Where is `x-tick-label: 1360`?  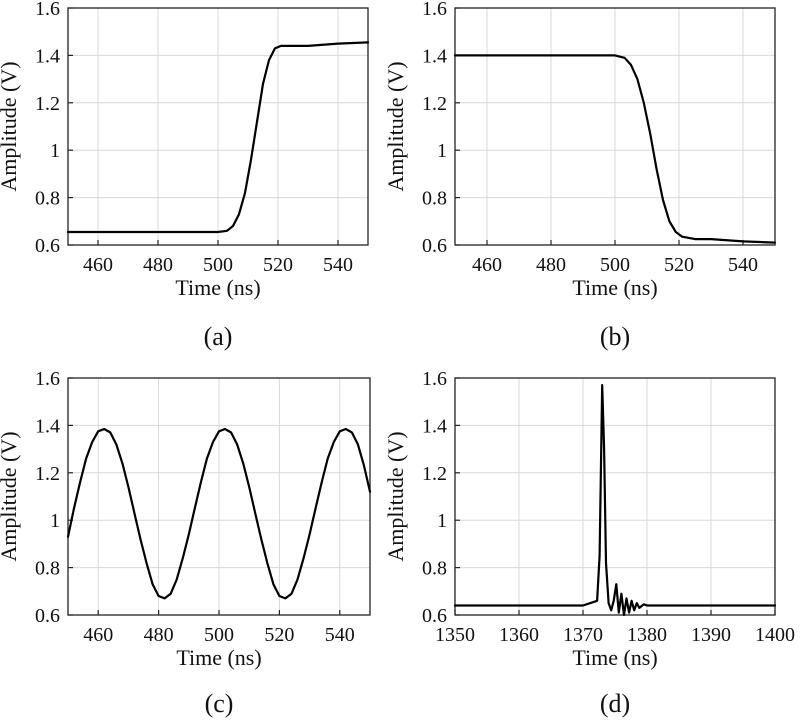
x-tick-label: 1360 is located at coordinates (519, 635).